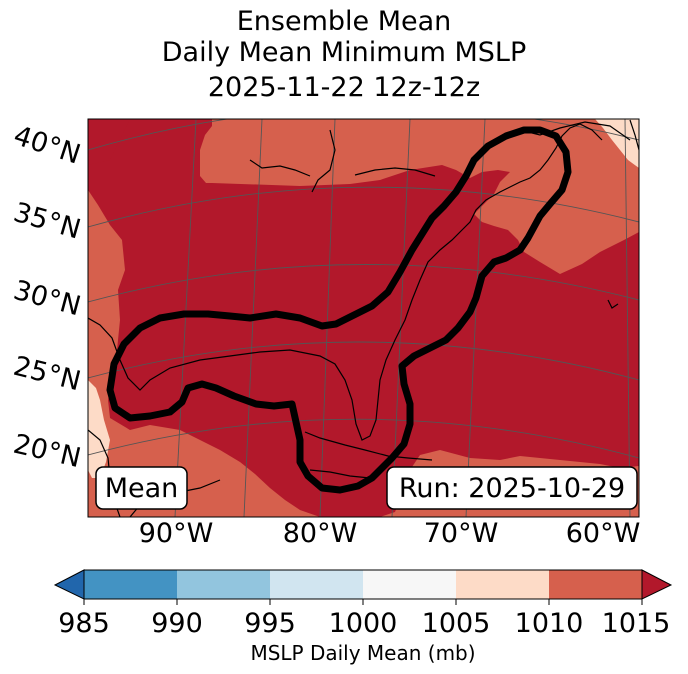 The image size is (688, 674). I want to click on lat-label-30: 30°N, so click(47, 299).